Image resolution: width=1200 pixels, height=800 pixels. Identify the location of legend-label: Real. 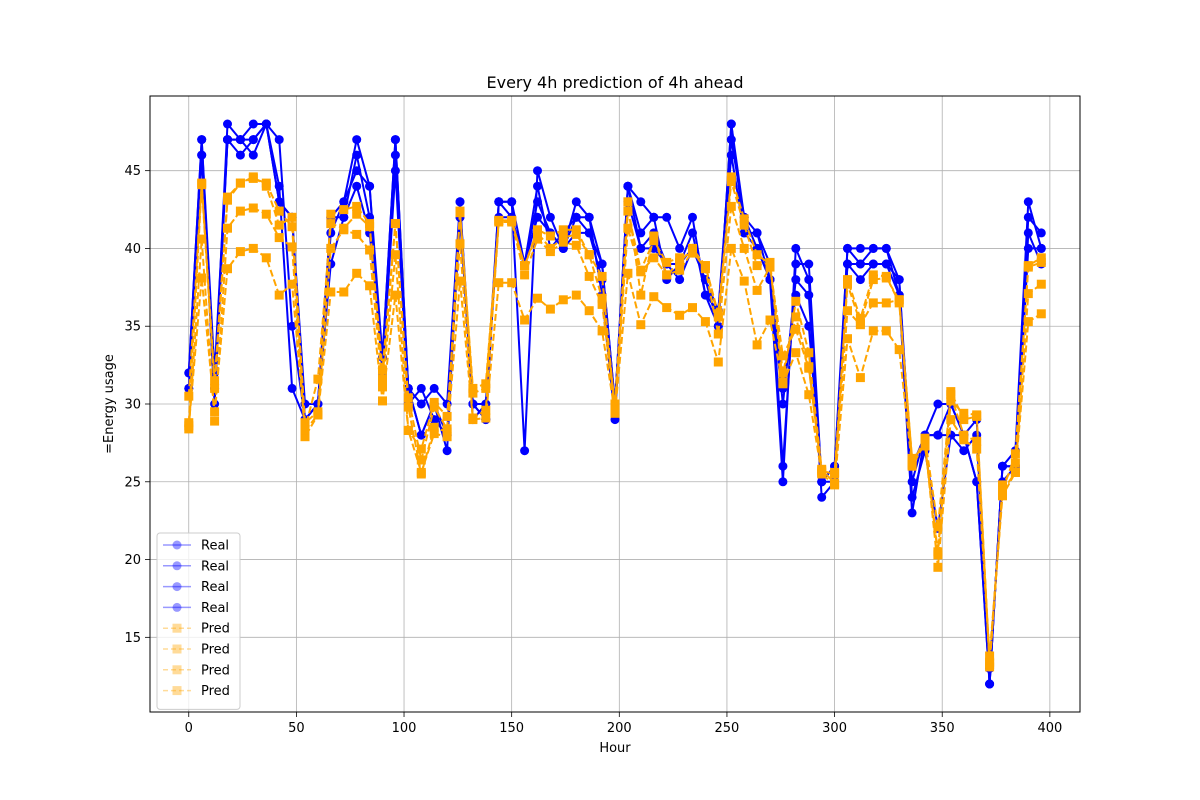
(215, 566).